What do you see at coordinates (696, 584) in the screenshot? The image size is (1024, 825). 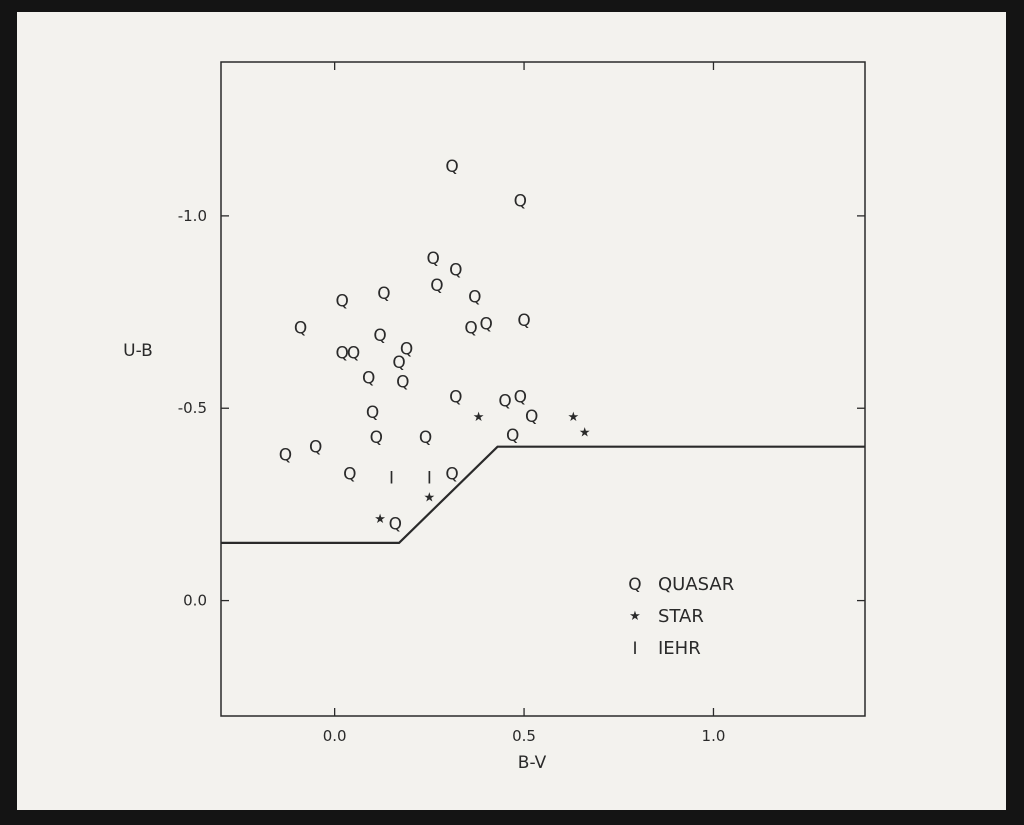 I see `legend-label: QUASAR` at bounding box center [696, 584].